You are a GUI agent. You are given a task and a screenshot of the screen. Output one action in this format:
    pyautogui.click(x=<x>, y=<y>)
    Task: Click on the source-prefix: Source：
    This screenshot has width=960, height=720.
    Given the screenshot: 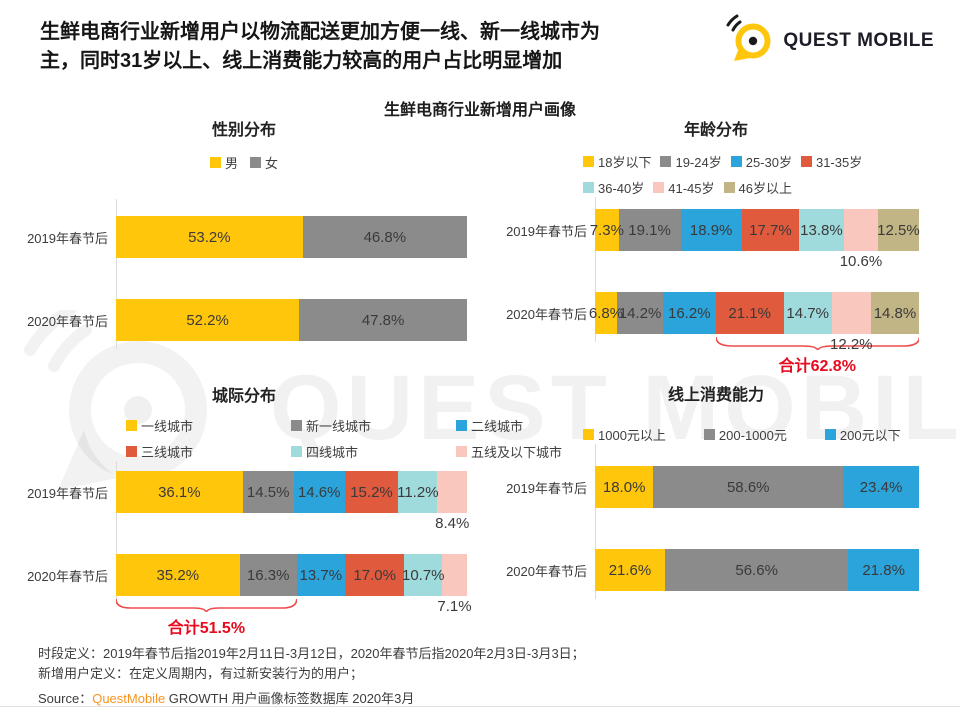 What is the action you would take?
    pyautogui.click(x=65, y=698)
    